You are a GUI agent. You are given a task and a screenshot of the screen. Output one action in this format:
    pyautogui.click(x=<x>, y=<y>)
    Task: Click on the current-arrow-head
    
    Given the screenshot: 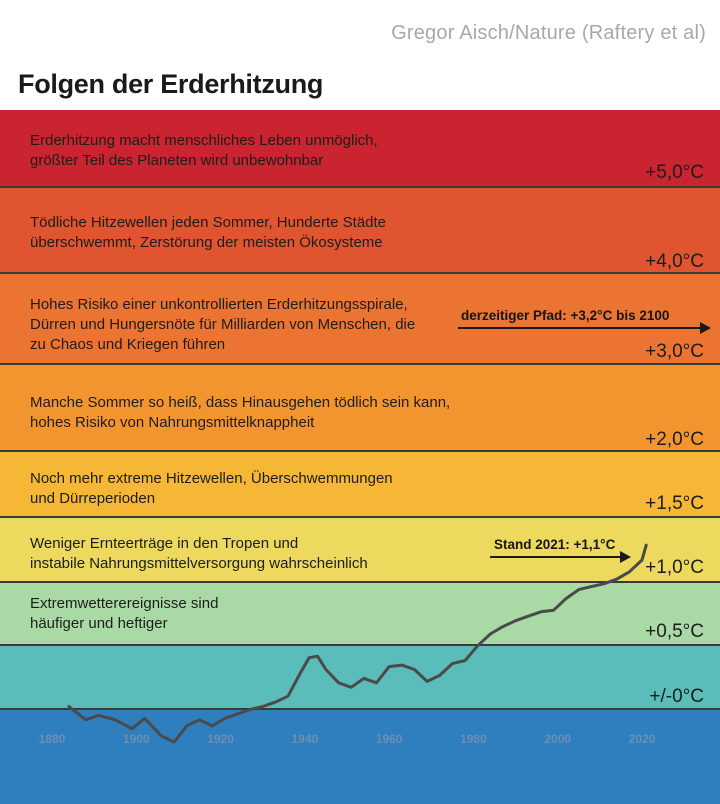 What is the action you would take?
    pyautogui.click(x=625, y=557)
    